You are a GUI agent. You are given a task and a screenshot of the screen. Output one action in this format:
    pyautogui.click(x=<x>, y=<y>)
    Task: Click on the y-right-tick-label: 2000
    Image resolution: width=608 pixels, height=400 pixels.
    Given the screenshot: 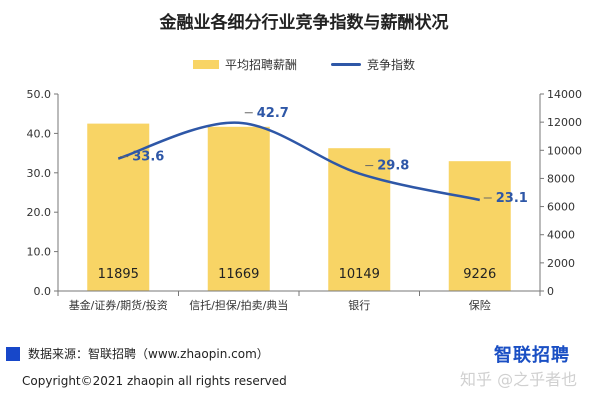 What is the action you would take?
    pyautogui.click(x=561, y=263)
    